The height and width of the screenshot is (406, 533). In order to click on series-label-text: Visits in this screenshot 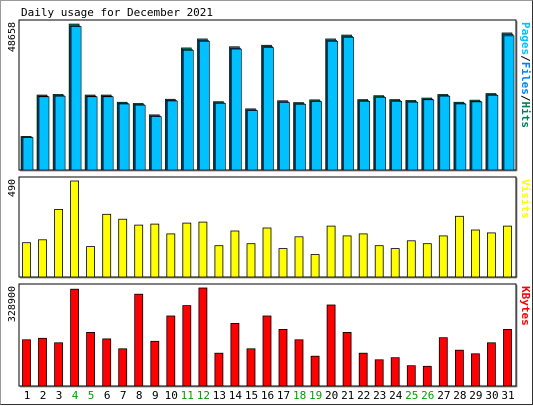, I will do `click(525, 199)`.